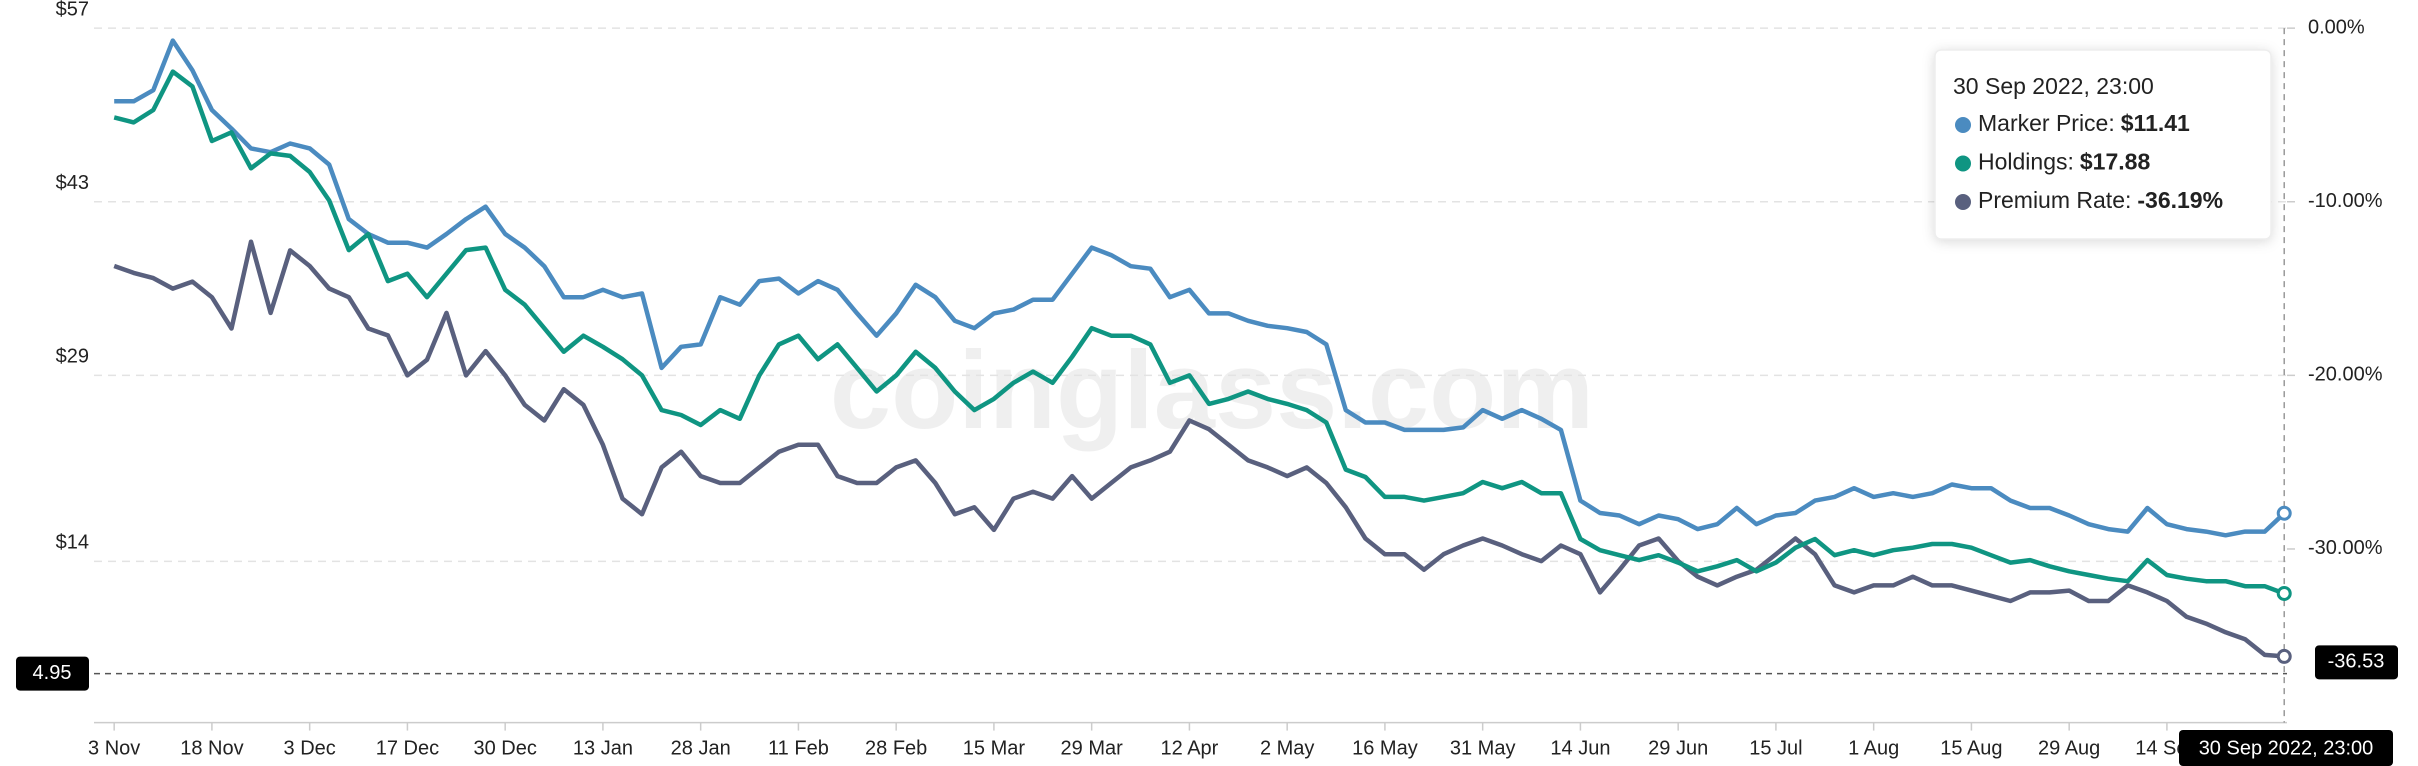  I want to click on x-tick-label: 12 Apr, so click(1190, 748).